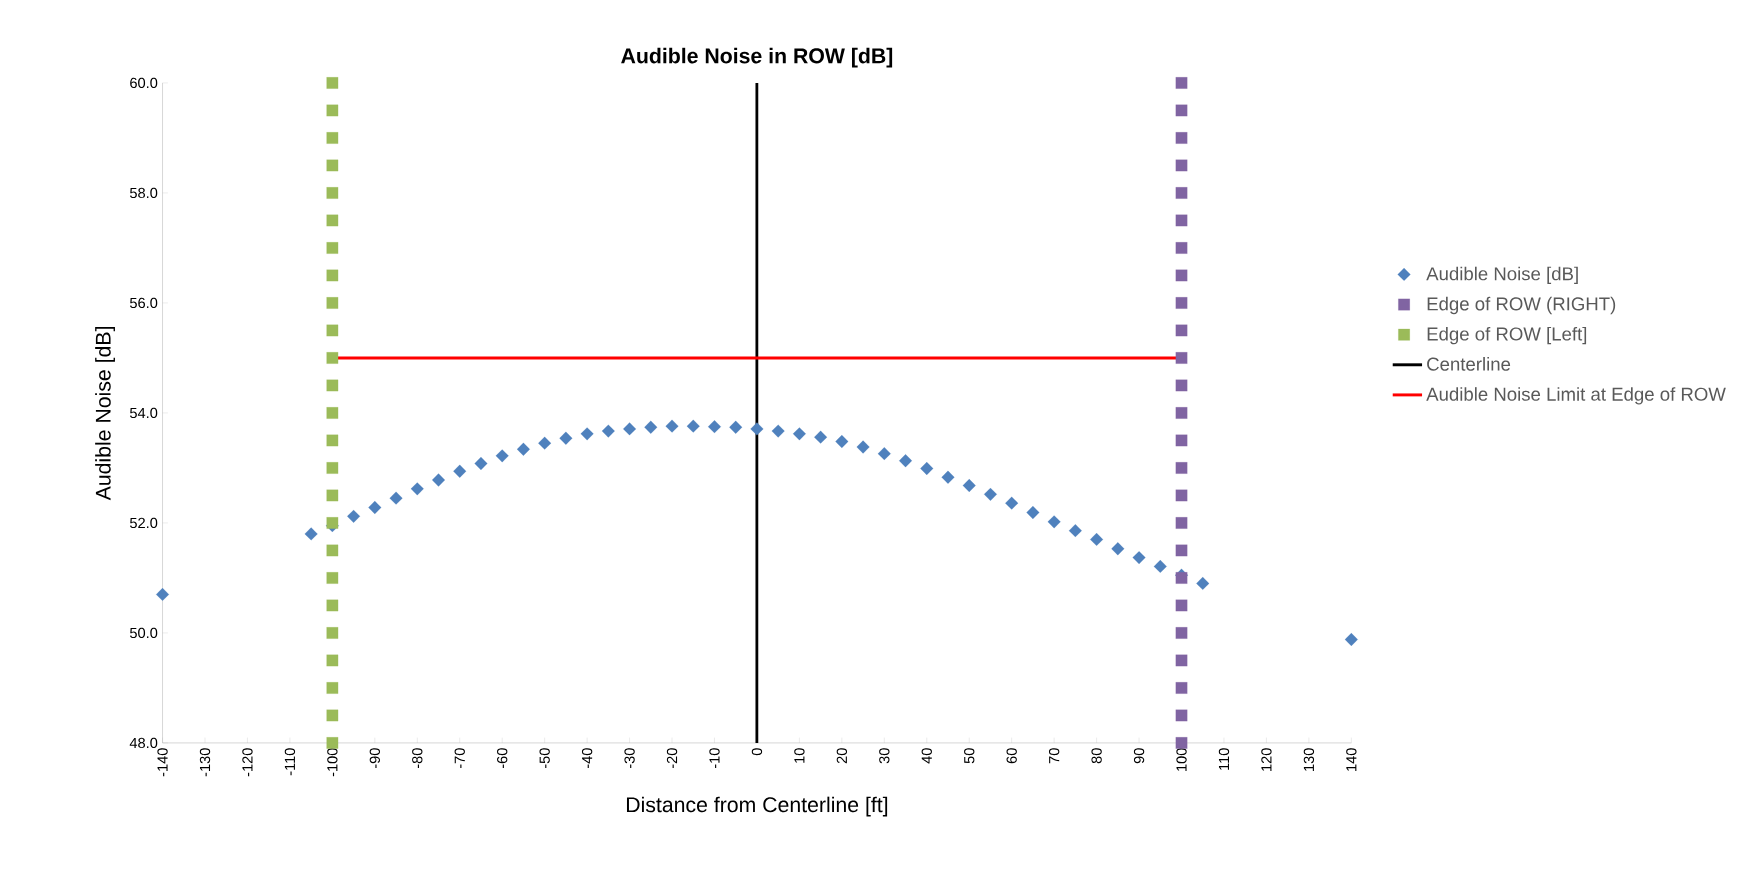 Image resolution: width=1757 pixels, height=888 pixels. Describe the element at coordinates (1266, 759) in the screenshot. I see `x-tick-label: 120` at that location.